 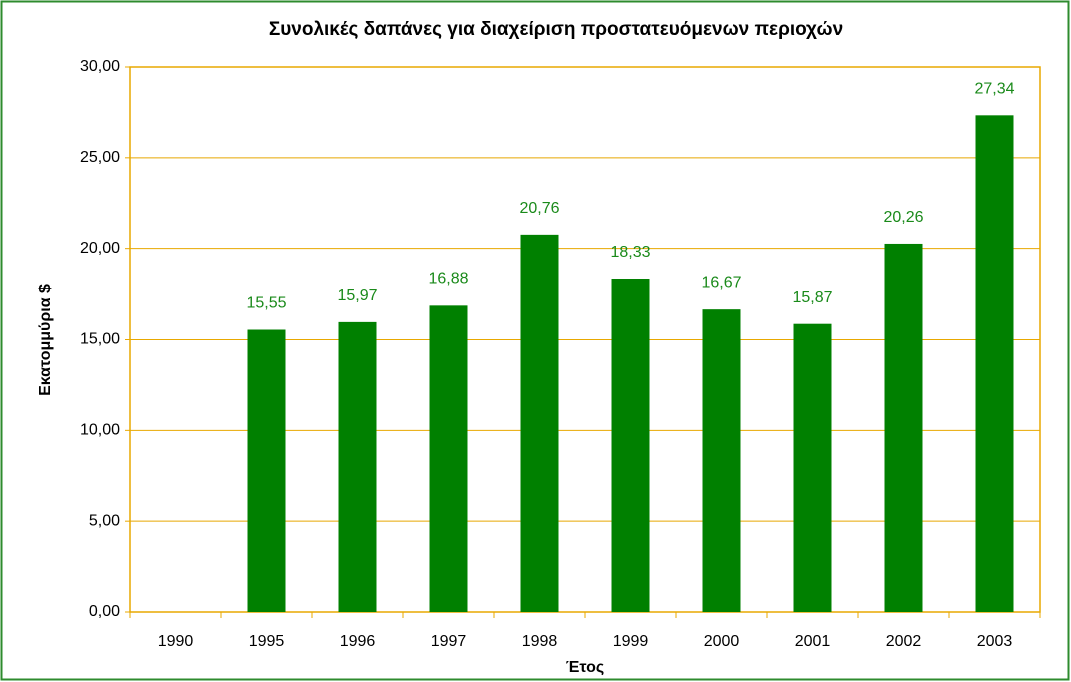 What do you see at coordinates (100, 157) in the screenshot?
I see `y-tick-label: 25,00` at bounding box center [100, 157].